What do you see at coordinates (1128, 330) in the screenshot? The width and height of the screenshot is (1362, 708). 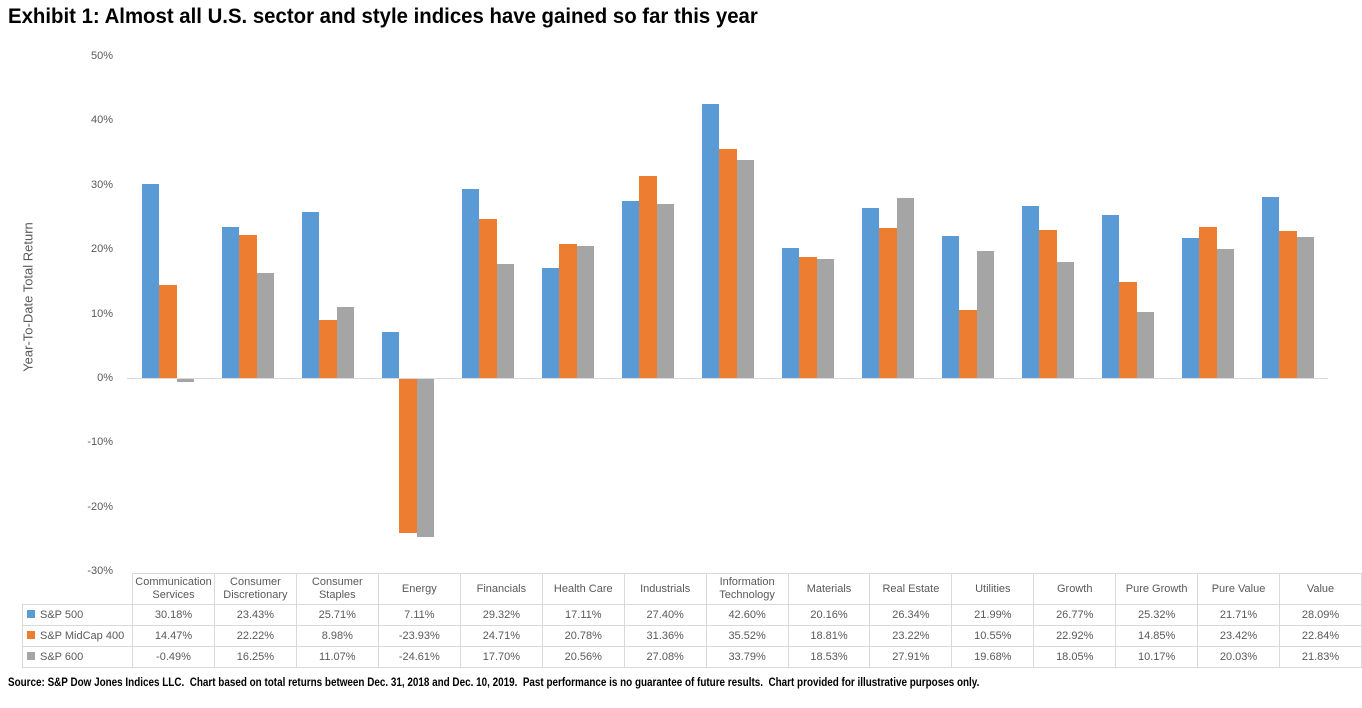 I see `bar-s-p-midcap-400-pure-growth` at bounding box center [1128, 330].